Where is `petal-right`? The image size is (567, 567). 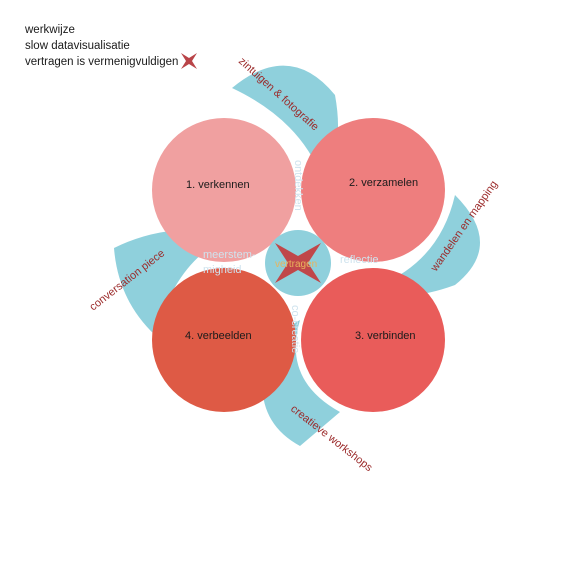
petal-right is located at coordinates (430, 245).